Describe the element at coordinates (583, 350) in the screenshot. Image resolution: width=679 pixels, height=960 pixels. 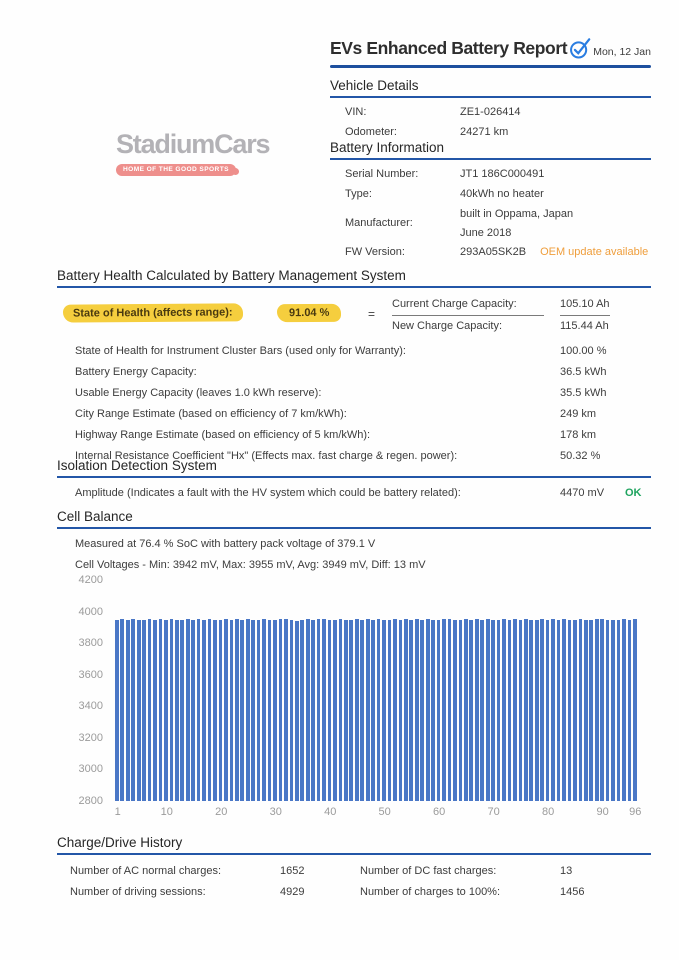
I see `soh-cluster-bars-value: 100.00 %` at that location.